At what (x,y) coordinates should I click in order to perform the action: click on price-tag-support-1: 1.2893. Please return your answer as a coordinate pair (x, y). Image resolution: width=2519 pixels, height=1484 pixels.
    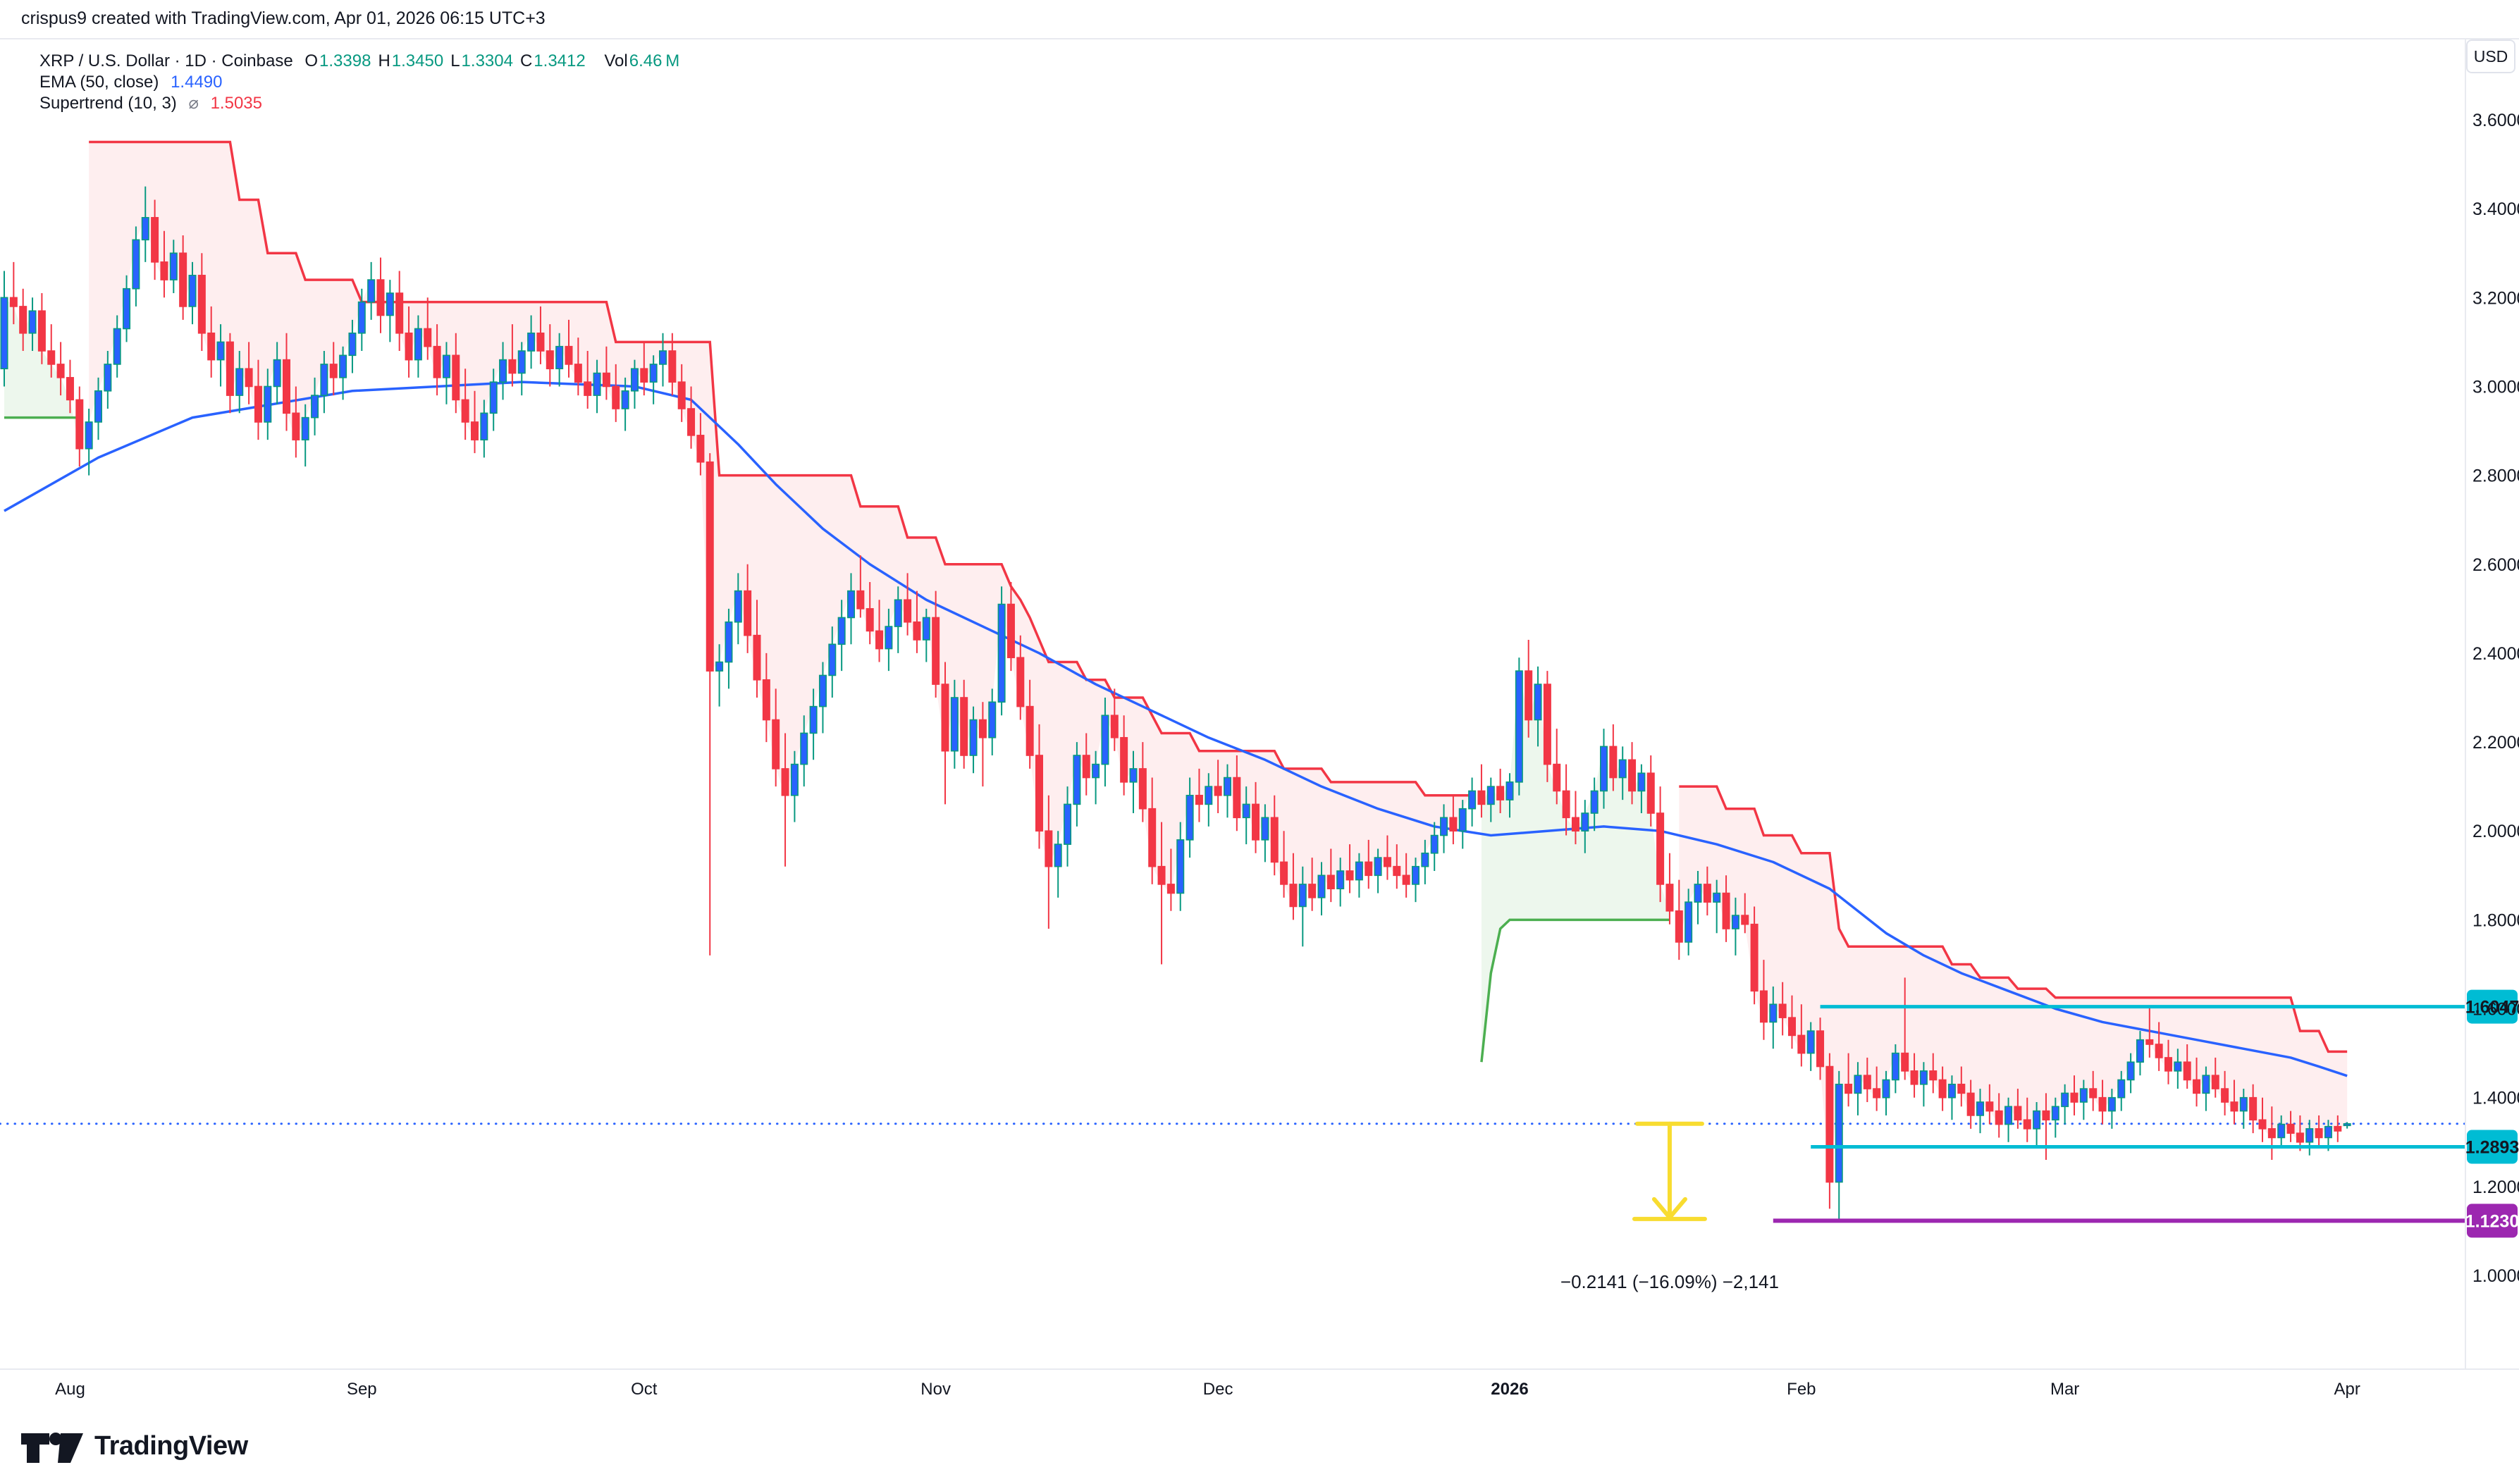
    Looking at the image, I should click on (2492, 1147).